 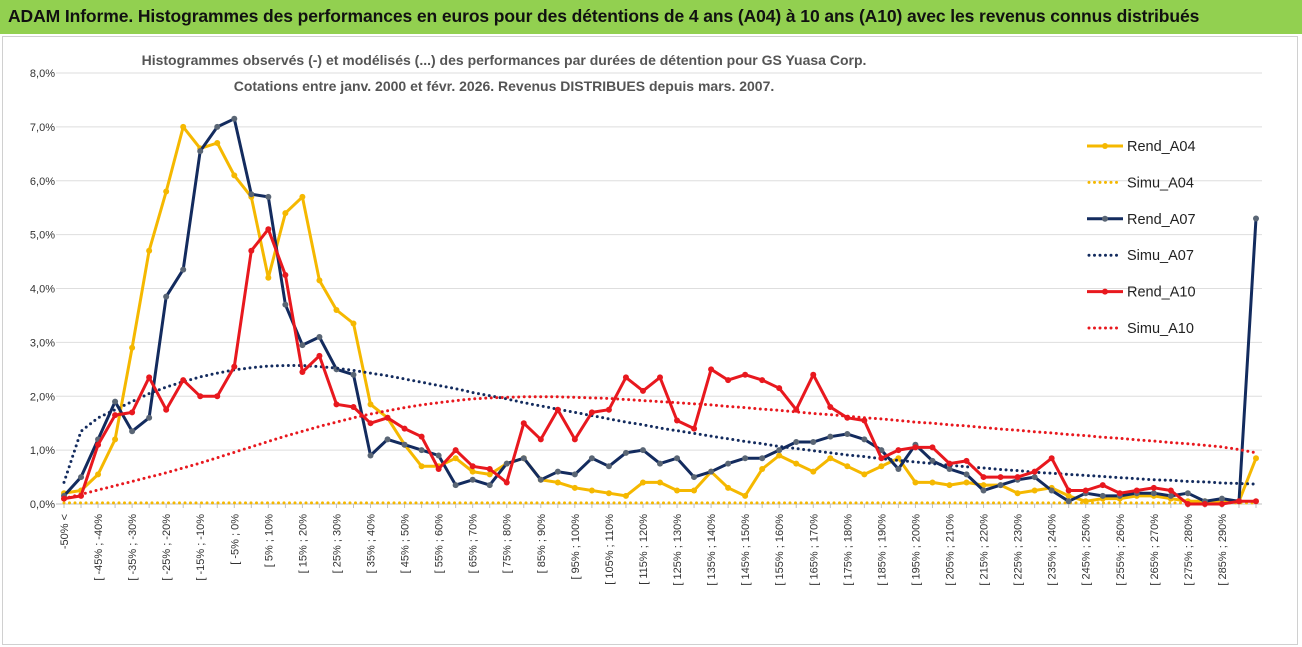 I want to click on legend-label: Rend_A07, so click(x=1161, y=220).